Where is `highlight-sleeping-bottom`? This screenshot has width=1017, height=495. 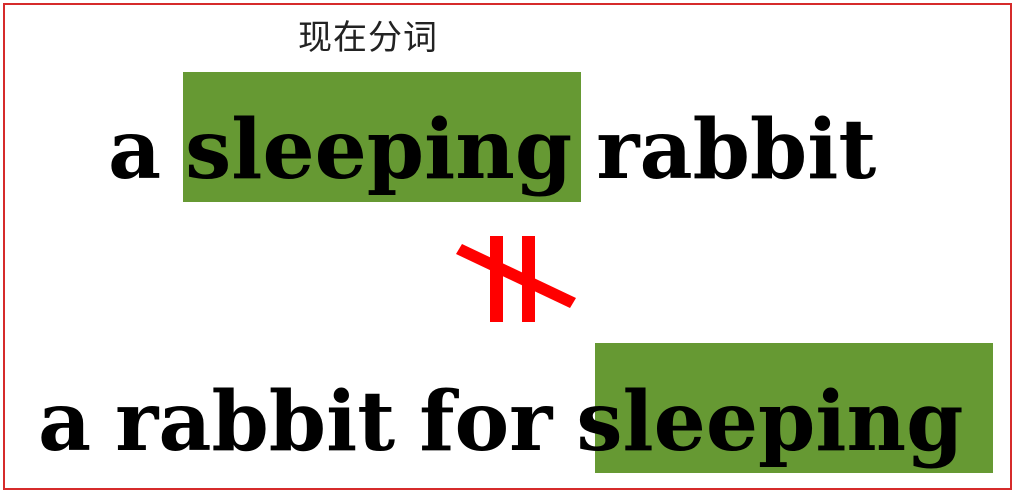
highlight-sleeping-bottom is located at coordinates (794, 408).